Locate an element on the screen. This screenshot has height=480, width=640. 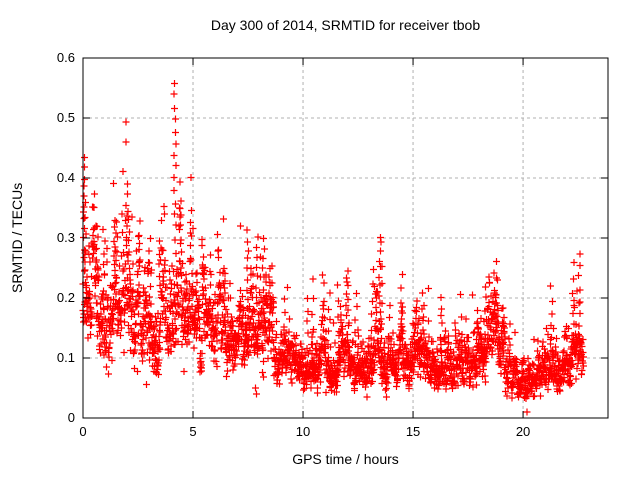
y-tick-label: 0.5 is located at coordinates (65, 117).